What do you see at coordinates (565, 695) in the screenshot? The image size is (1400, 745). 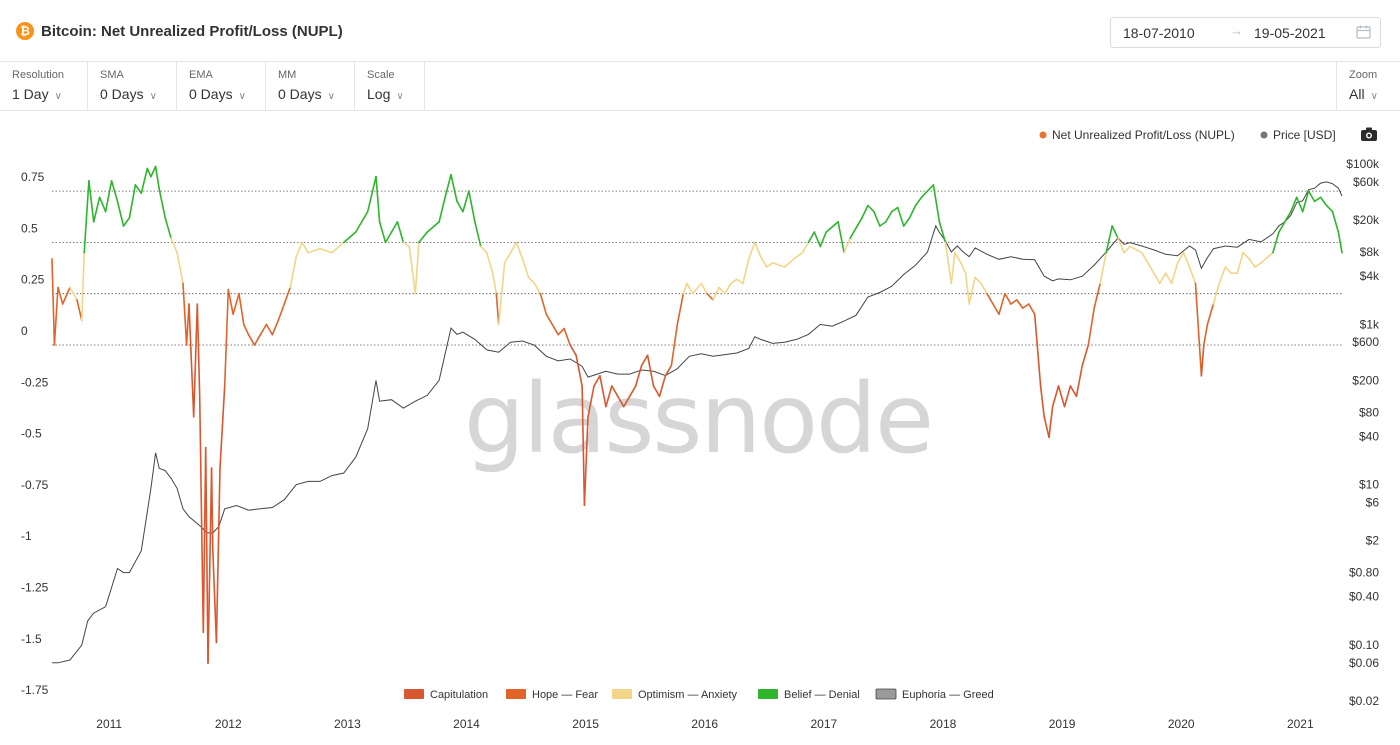 I see `legend-label: Hope — Fear` at bounding box center [565, 695].